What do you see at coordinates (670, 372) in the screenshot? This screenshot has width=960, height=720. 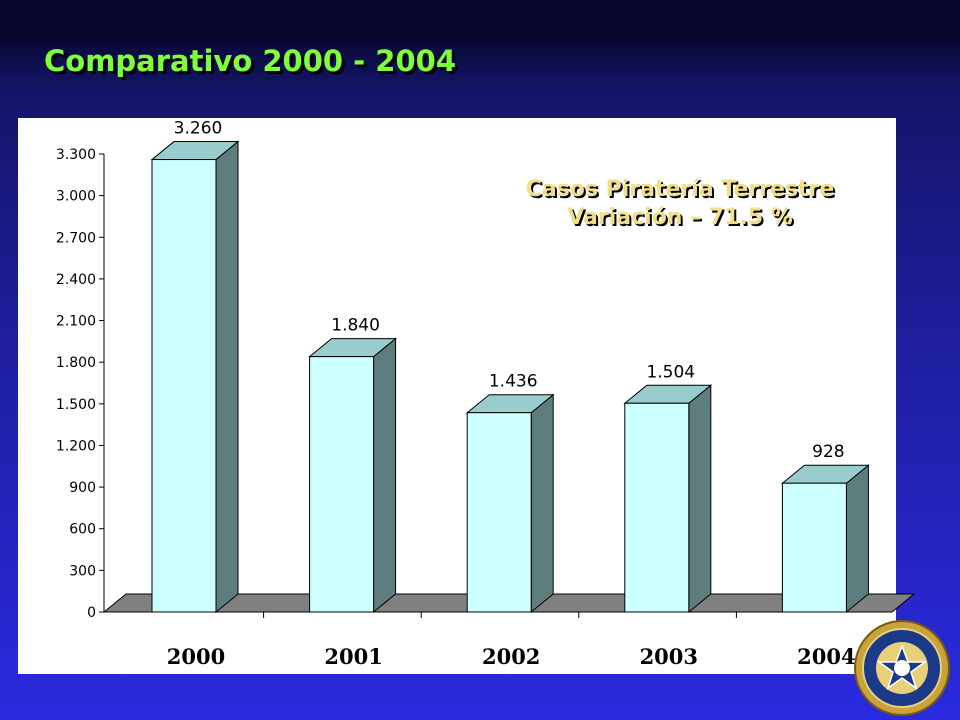 I see `value-label-2003: 1.504` at bounding box center [670, 372].